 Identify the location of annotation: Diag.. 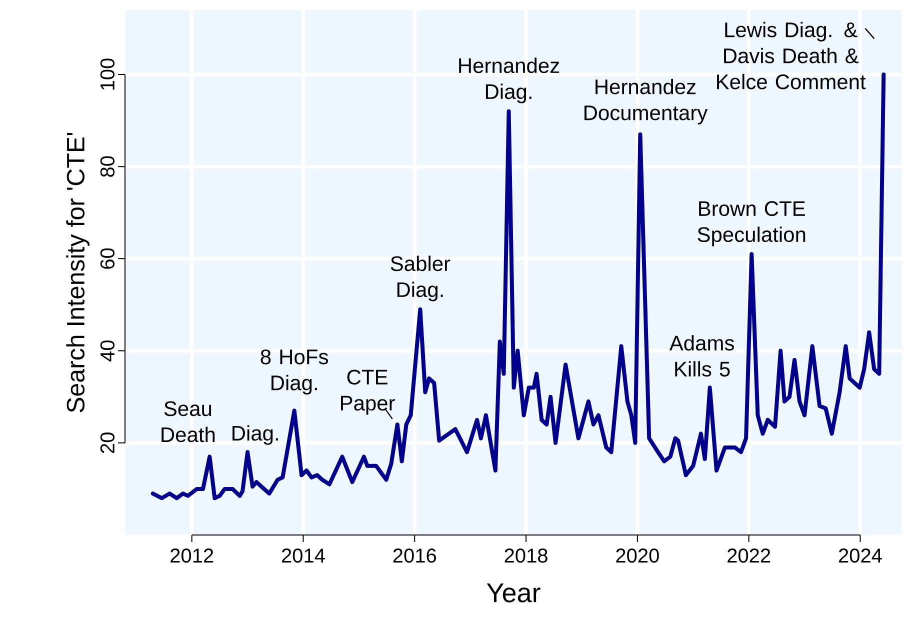
(255, 435).